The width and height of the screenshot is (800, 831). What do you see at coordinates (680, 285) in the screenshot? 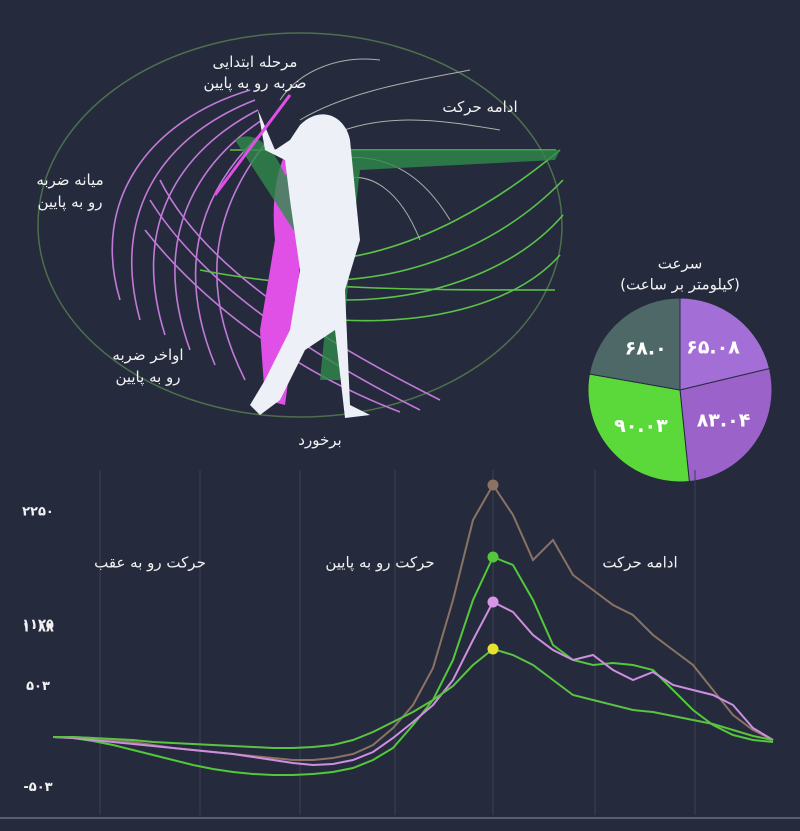
I see `pie-subtitle: (کیلومتر بر ساعت)` at bounding box center [680, 285].